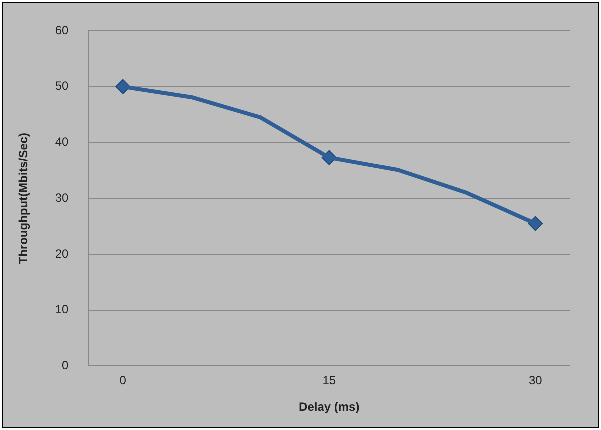 This screenshot has width=601, height=430. I want to click on y-tick-label: 10, so click(62, 309).